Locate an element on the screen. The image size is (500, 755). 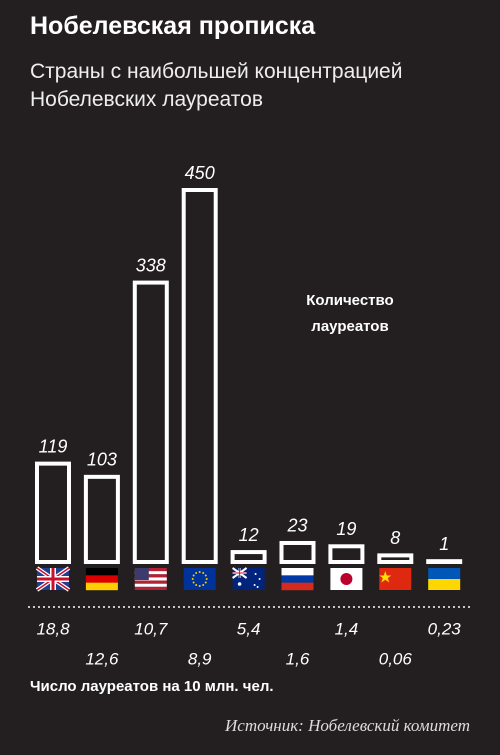
data-label: 8 is located at coordinates (395, 538).